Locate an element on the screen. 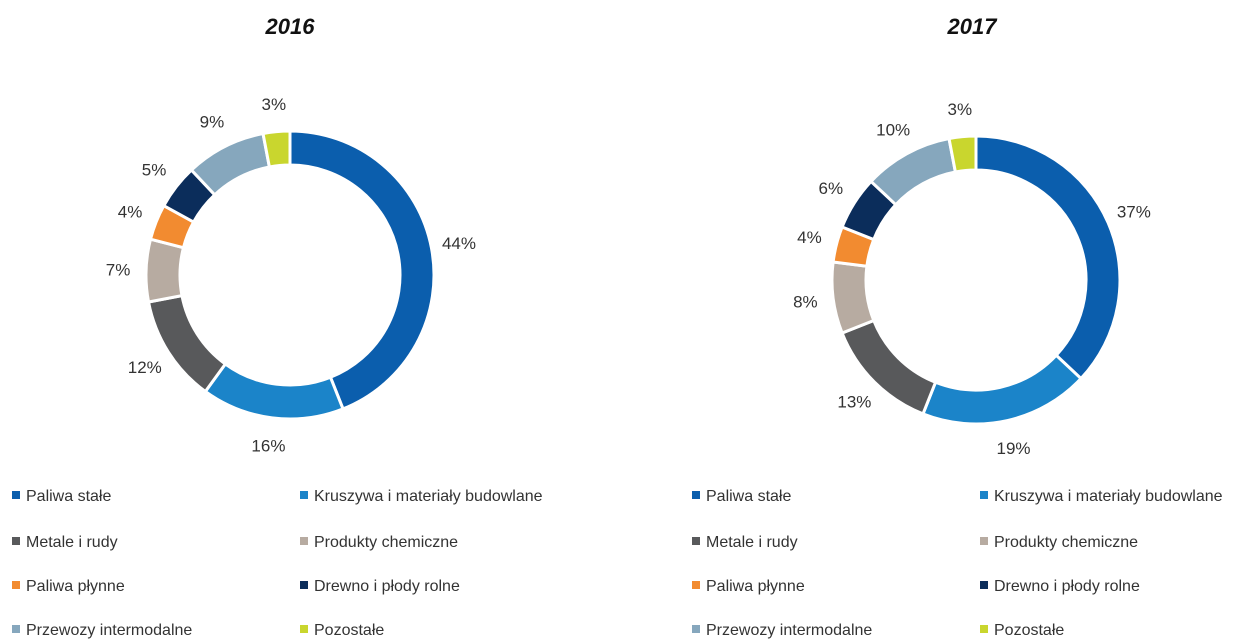 The height and width of the screenshot is (641, 1257). chart-title-2017: 2017 is located at coordinates (972, 26).